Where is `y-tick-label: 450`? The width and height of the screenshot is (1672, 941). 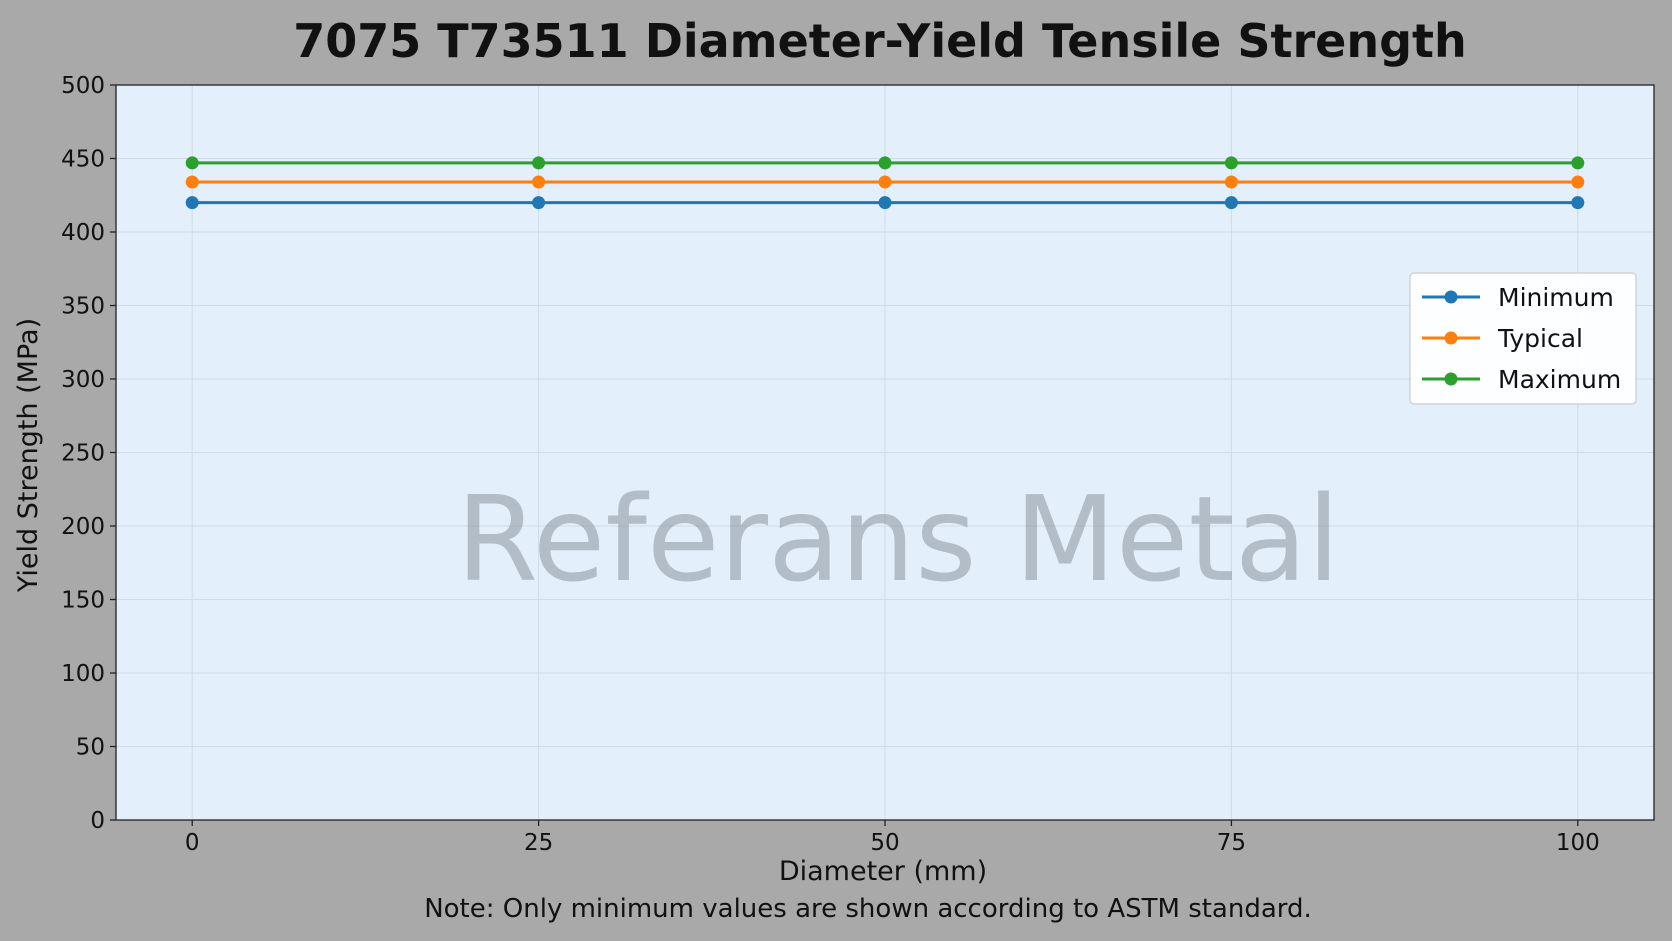
y-tick-label: 450 is located at coordinates (83, 160).